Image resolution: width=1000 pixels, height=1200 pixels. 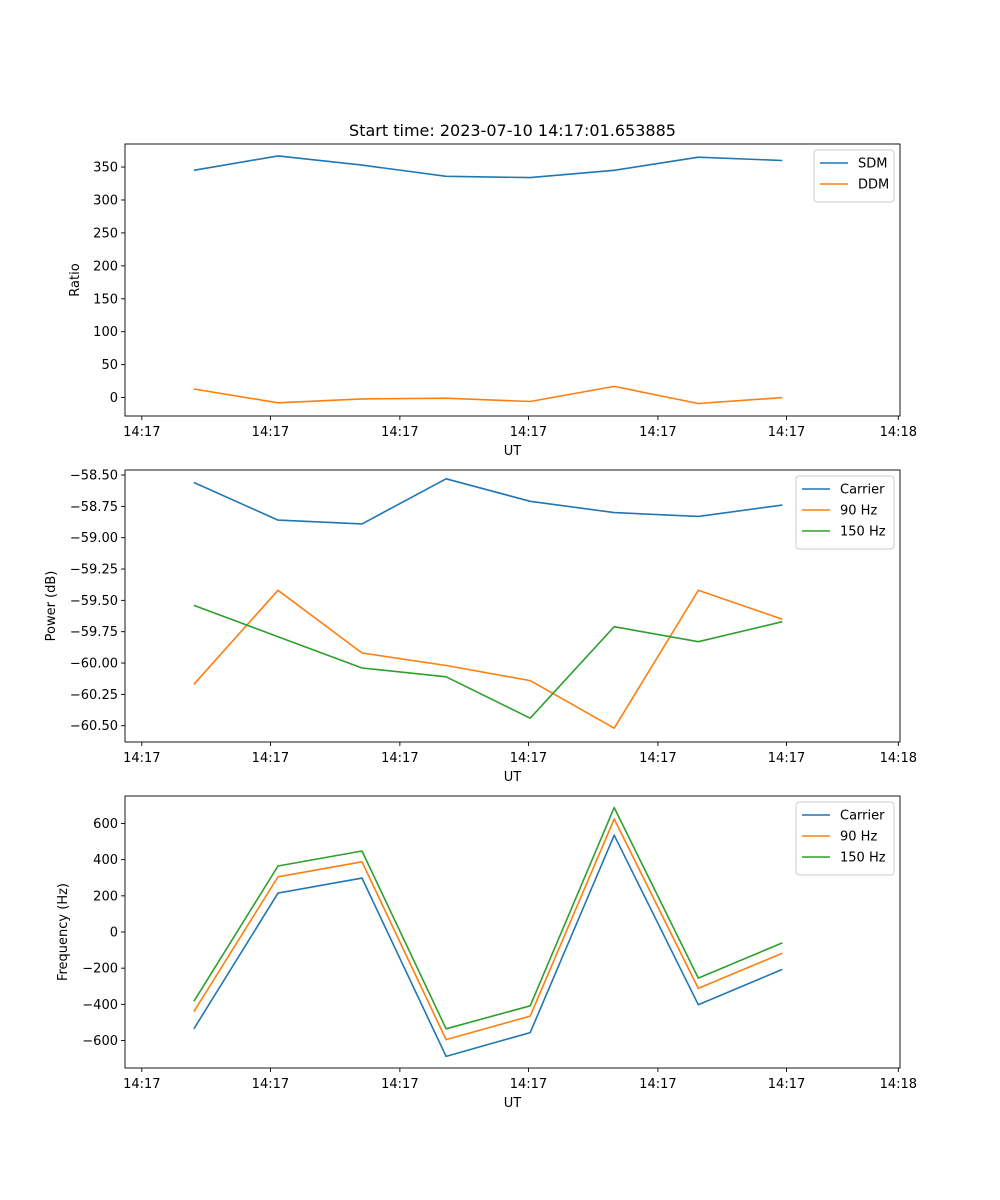 What do you see at coordinates (100, 1041) in the screenshot?
I see `y-tick-label: −600` at bounding box center [100, 1041].